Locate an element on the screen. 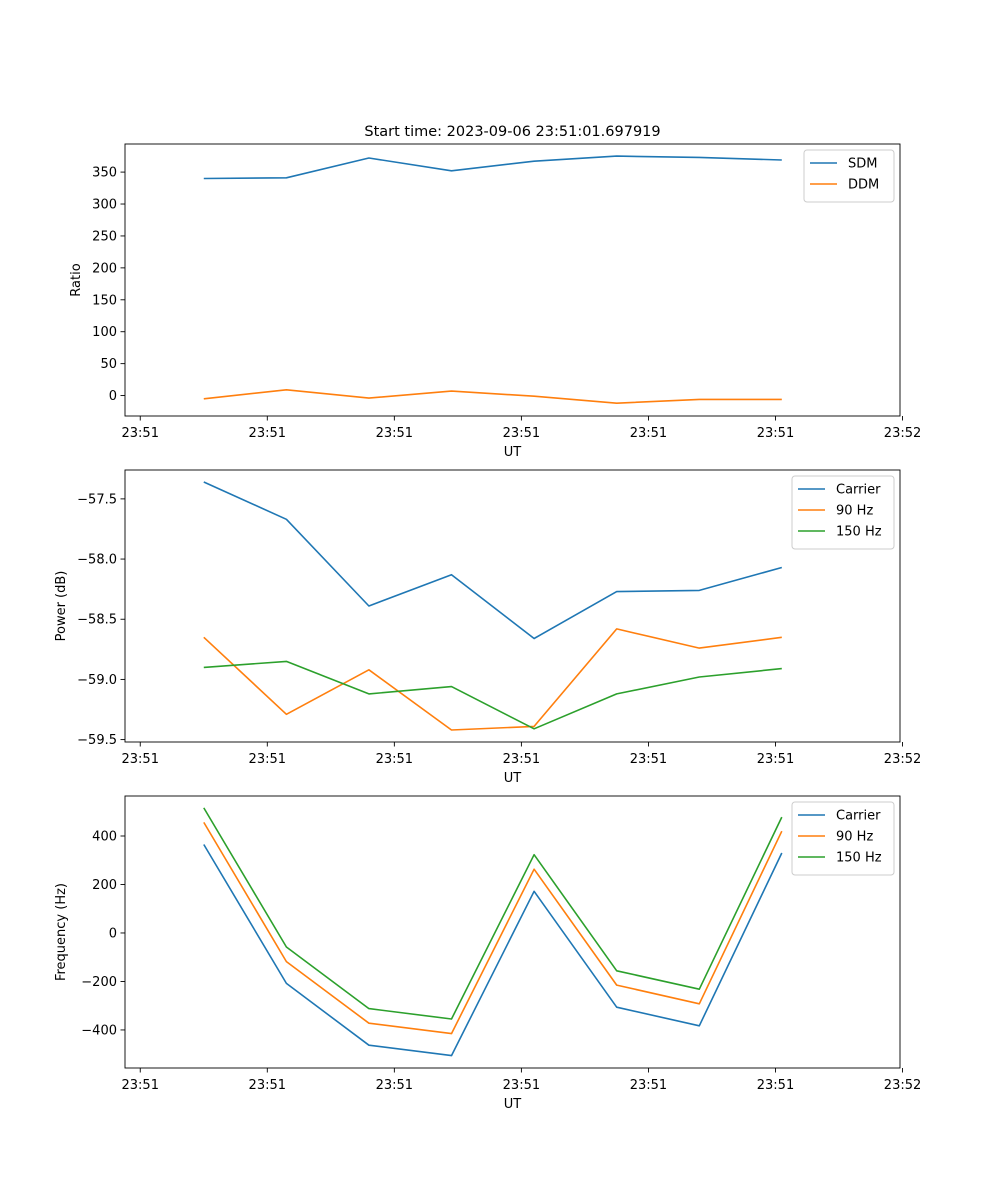 The width and height of the screenshot is (1000, 1200). y-tick-label: −58.5 is located at coordinates (97, 620).